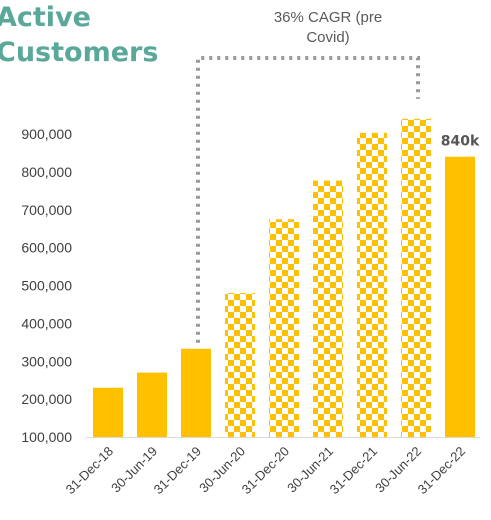 This screenshot has width=491, height=520. What do you see at coordinates (46, 210) in the screenshot?
I see `y-tick-label: 700,000` at bounding box center [46, 210].